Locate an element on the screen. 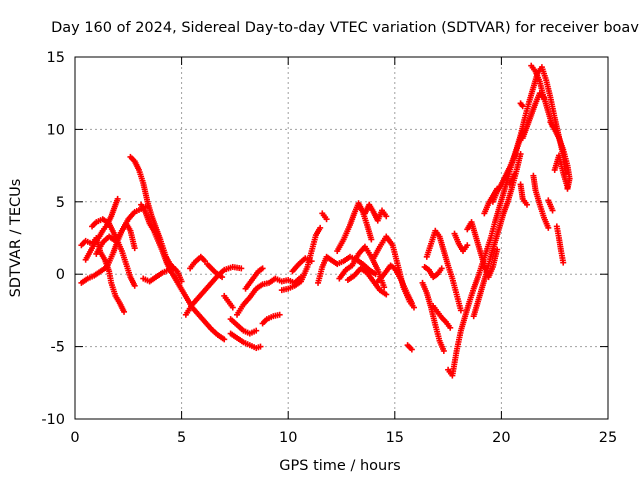 This screenshot has width=640, height=480. y-tick-label: -10 is located at coordinates (53, 420).